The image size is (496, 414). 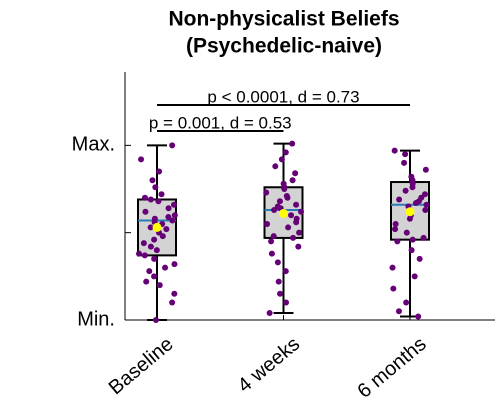 I want to click on x-tick-label: 6 months, so click(x=391, y=368).